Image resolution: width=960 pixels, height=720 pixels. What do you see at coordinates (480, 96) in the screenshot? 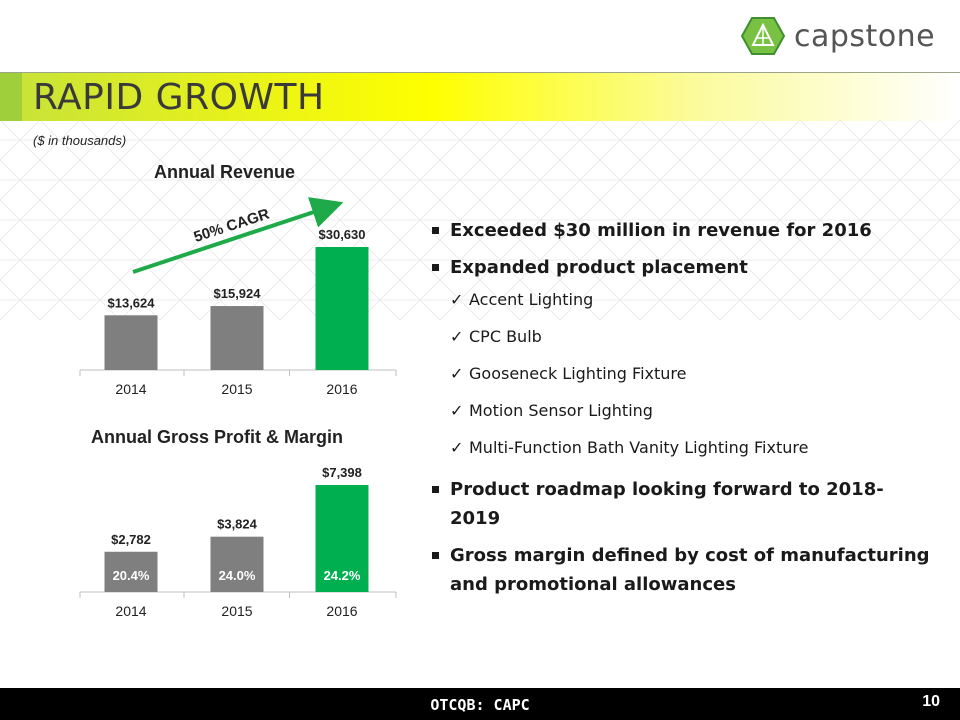
I see `title-band: RAPID GROWTH` at bounding box center [480, 96].